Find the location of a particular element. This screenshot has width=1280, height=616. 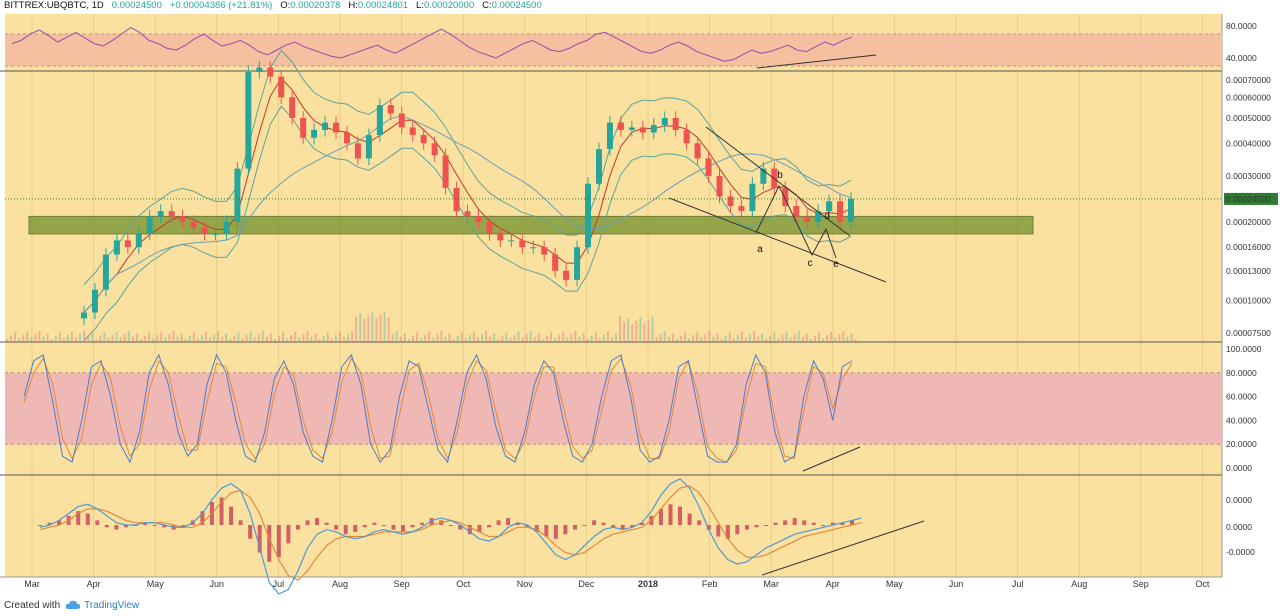

stoch-tick-label: 40.0000 is located at coordinates (1241, 420).